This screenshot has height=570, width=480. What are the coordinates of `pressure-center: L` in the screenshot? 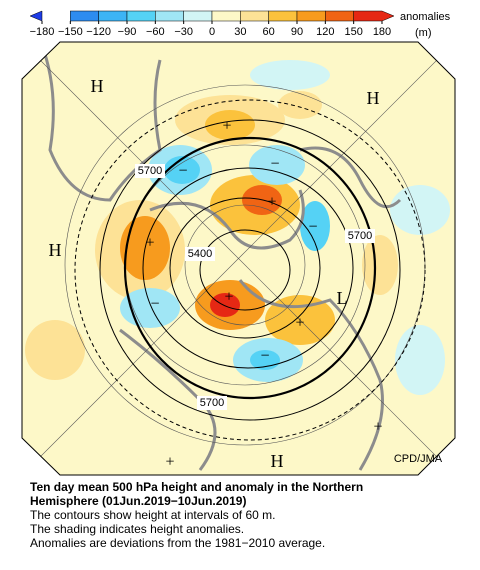 It's located at (342, 298).